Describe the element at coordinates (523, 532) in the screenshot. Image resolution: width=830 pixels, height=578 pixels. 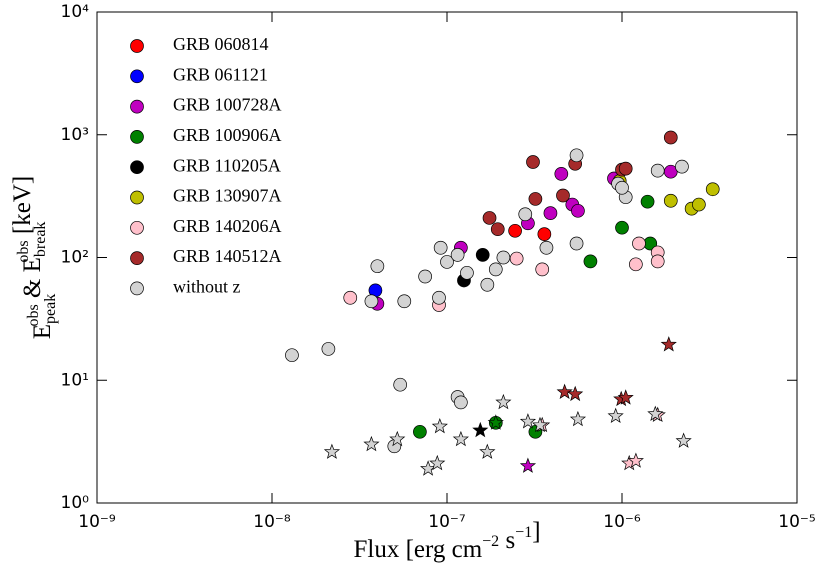
I see `label-sup: −1` at that location.